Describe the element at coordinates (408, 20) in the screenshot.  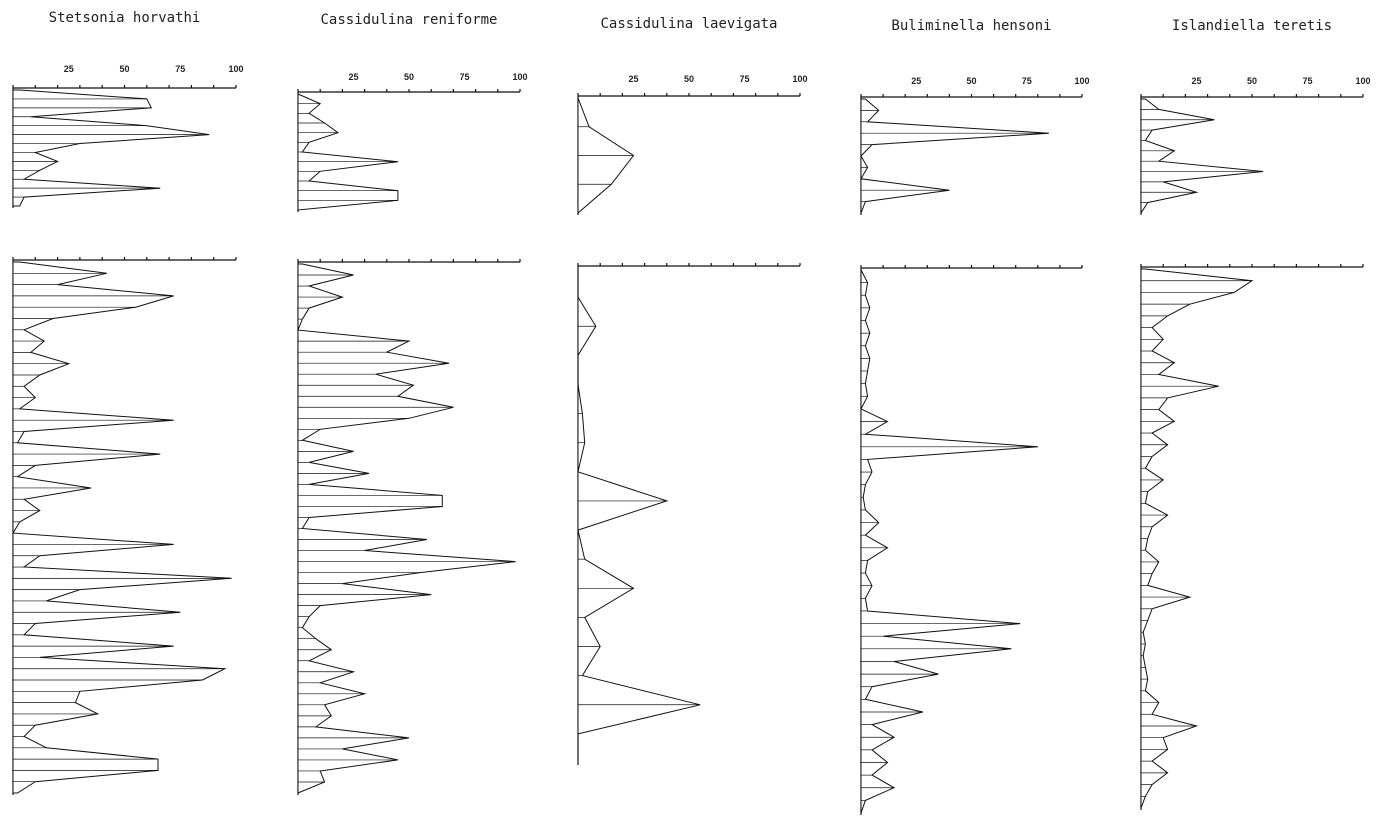
I see `panel-title: Cassidulina reniforme` at that location.